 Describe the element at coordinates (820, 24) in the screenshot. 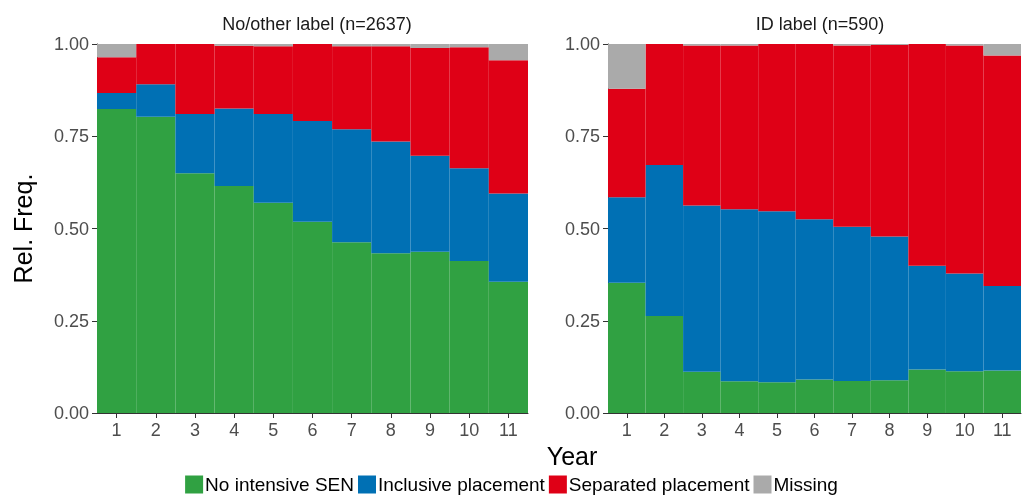

I see `chart-title: ID label (n=590)` at that location.